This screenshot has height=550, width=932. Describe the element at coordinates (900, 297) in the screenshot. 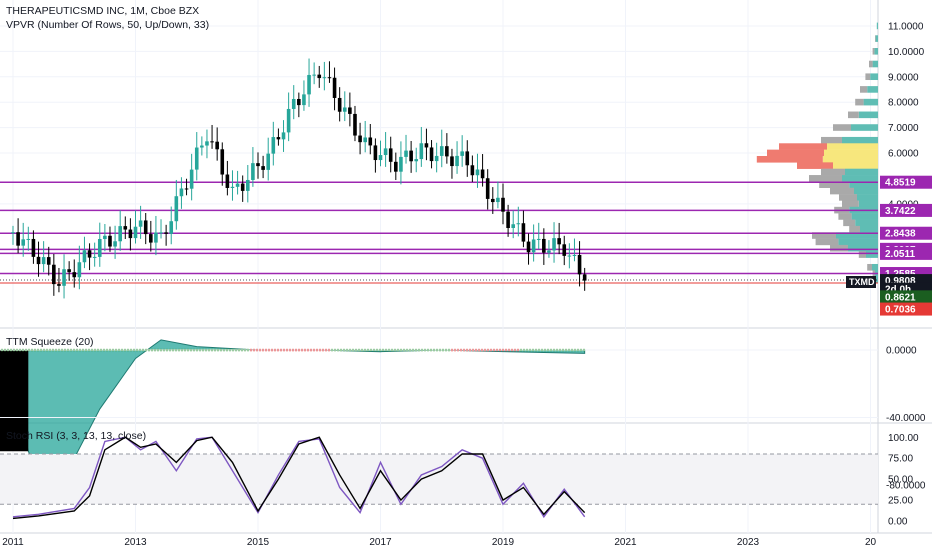

I see `price-level-tag-text: 0.8621` at that location.